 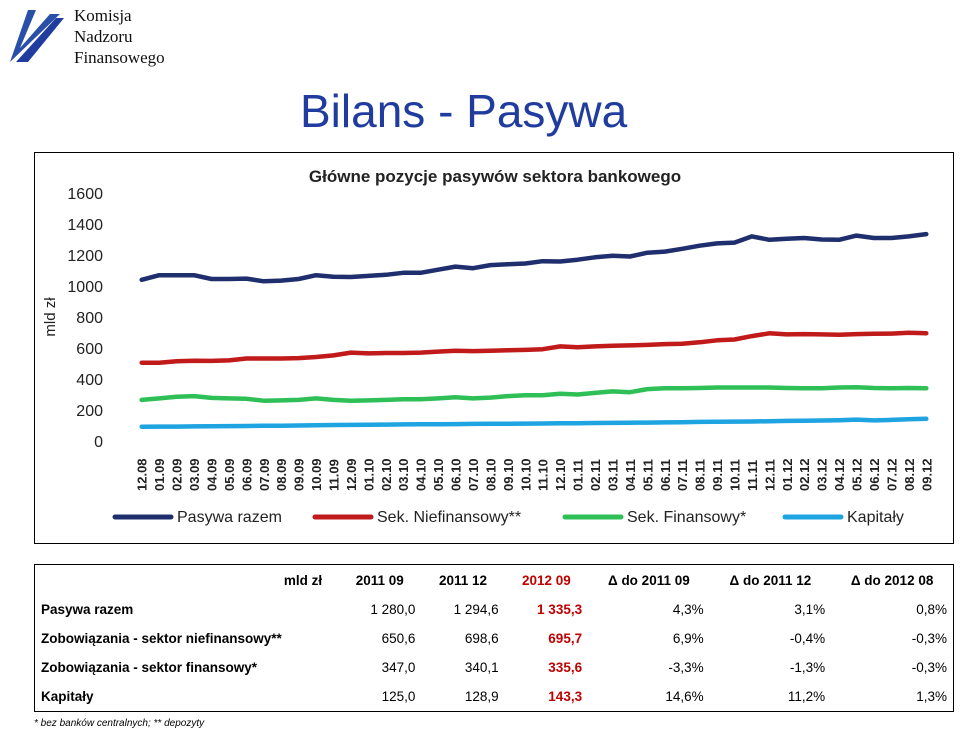 What do you see at coordinates (194, 474) in the screenshot?
I see `x-tick-label: 03.09` at bounding box center [194, 474].